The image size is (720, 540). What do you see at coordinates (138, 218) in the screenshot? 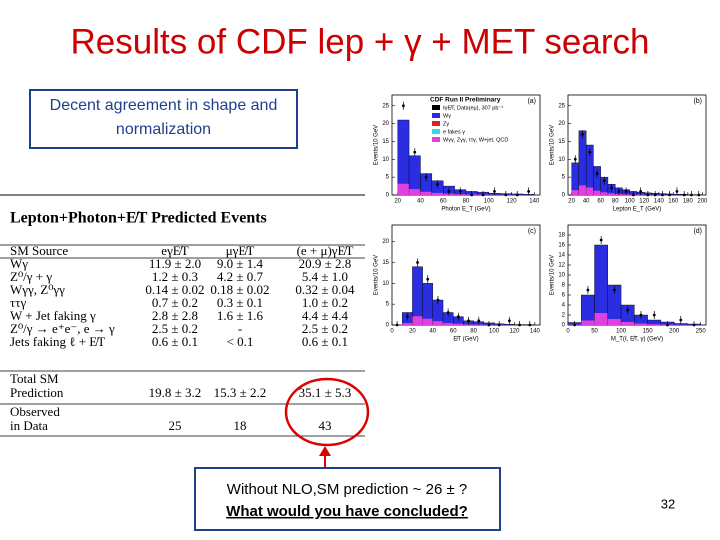
I see `table-title: Lepton+Photon+E̸T Predicted Events` at bounding box center [138, 218].